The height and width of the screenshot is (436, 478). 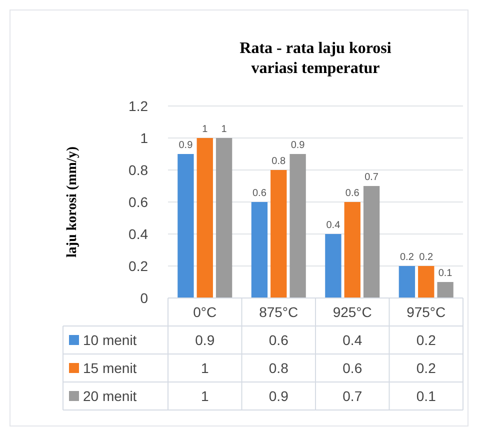 What do you see at coordinates (352, 340) in the screenshot?
I see `text: 0.4` at bounding box center [352, 340].